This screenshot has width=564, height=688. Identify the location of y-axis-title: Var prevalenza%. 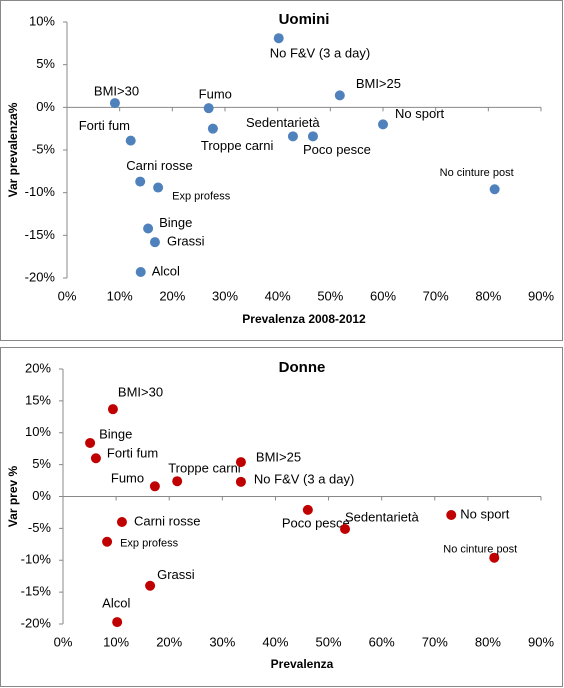
(13, 149).